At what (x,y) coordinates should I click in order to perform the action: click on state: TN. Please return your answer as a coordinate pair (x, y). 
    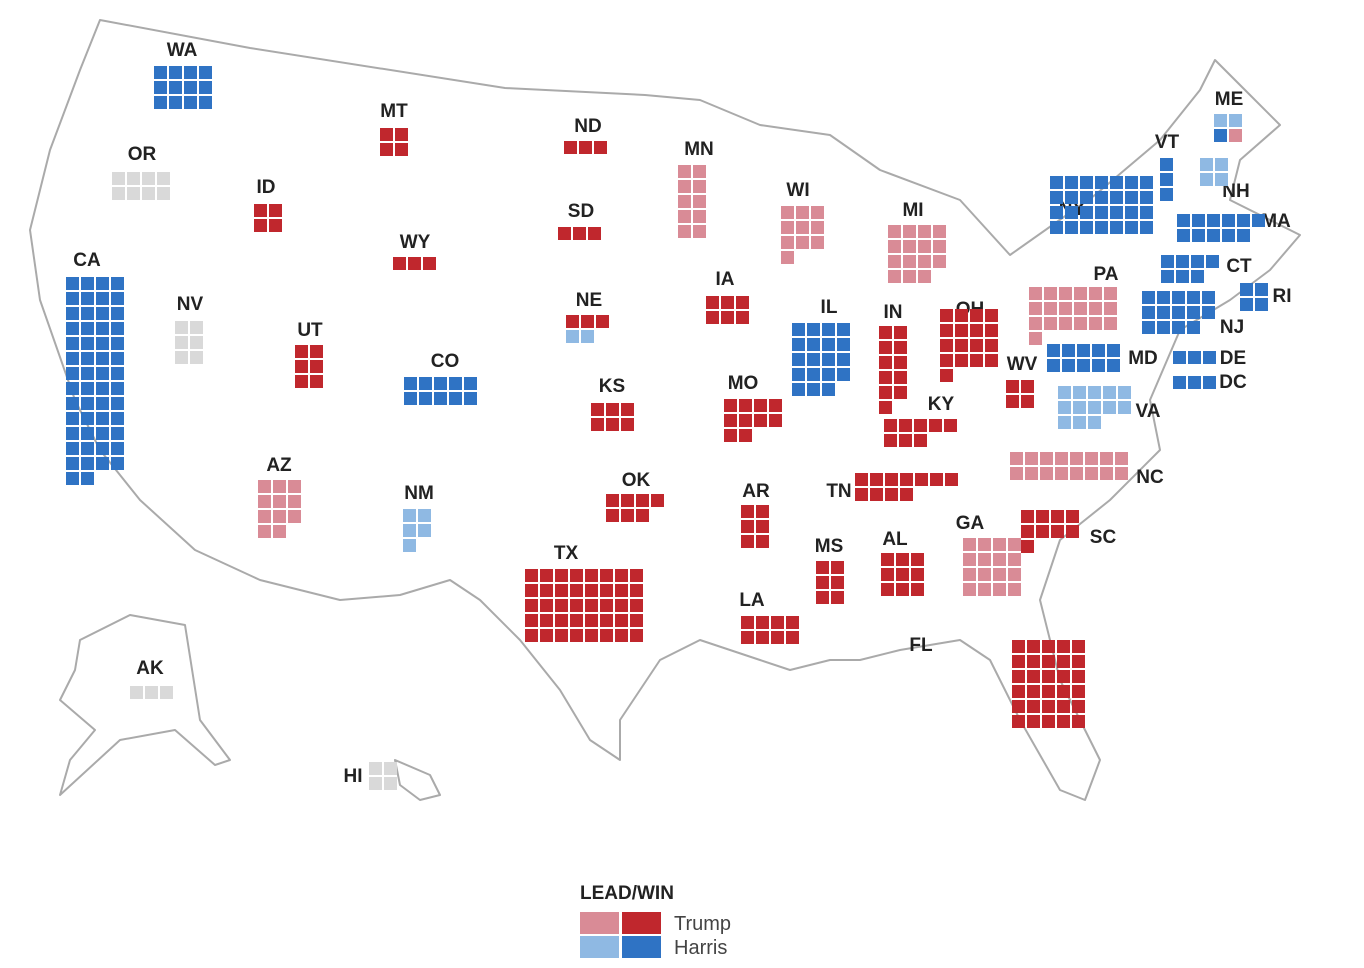
    Looking at the image, I should click on (892, 487).